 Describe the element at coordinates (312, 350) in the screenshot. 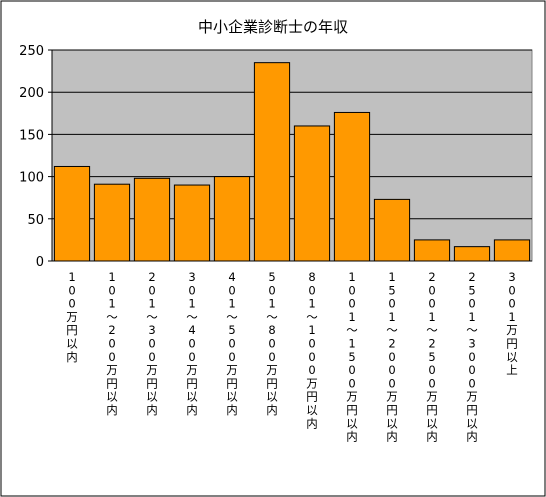

I see `x-tick-label: 8 0 1 〜 1 0 0 0 万円以内` at that location.